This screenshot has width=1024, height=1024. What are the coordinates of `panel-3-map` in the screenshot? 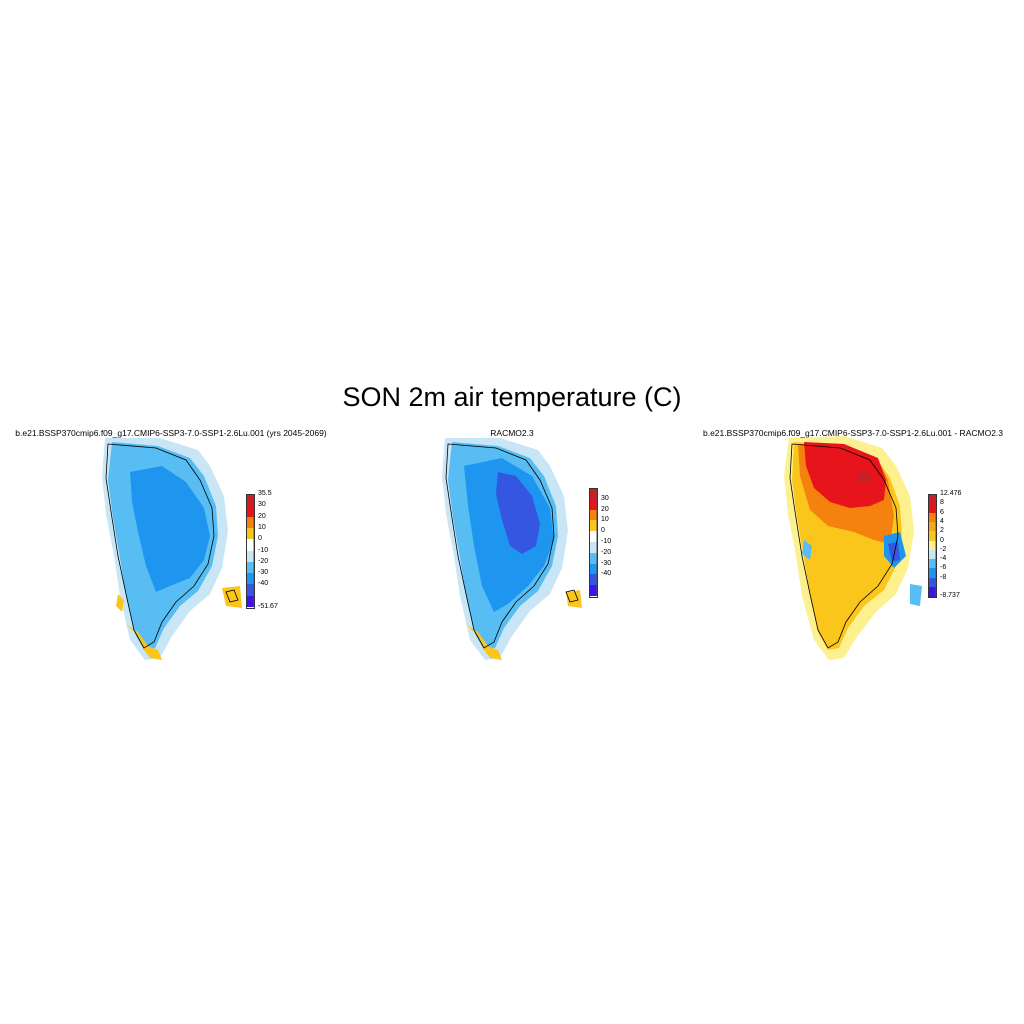 It's located at (853, 548).